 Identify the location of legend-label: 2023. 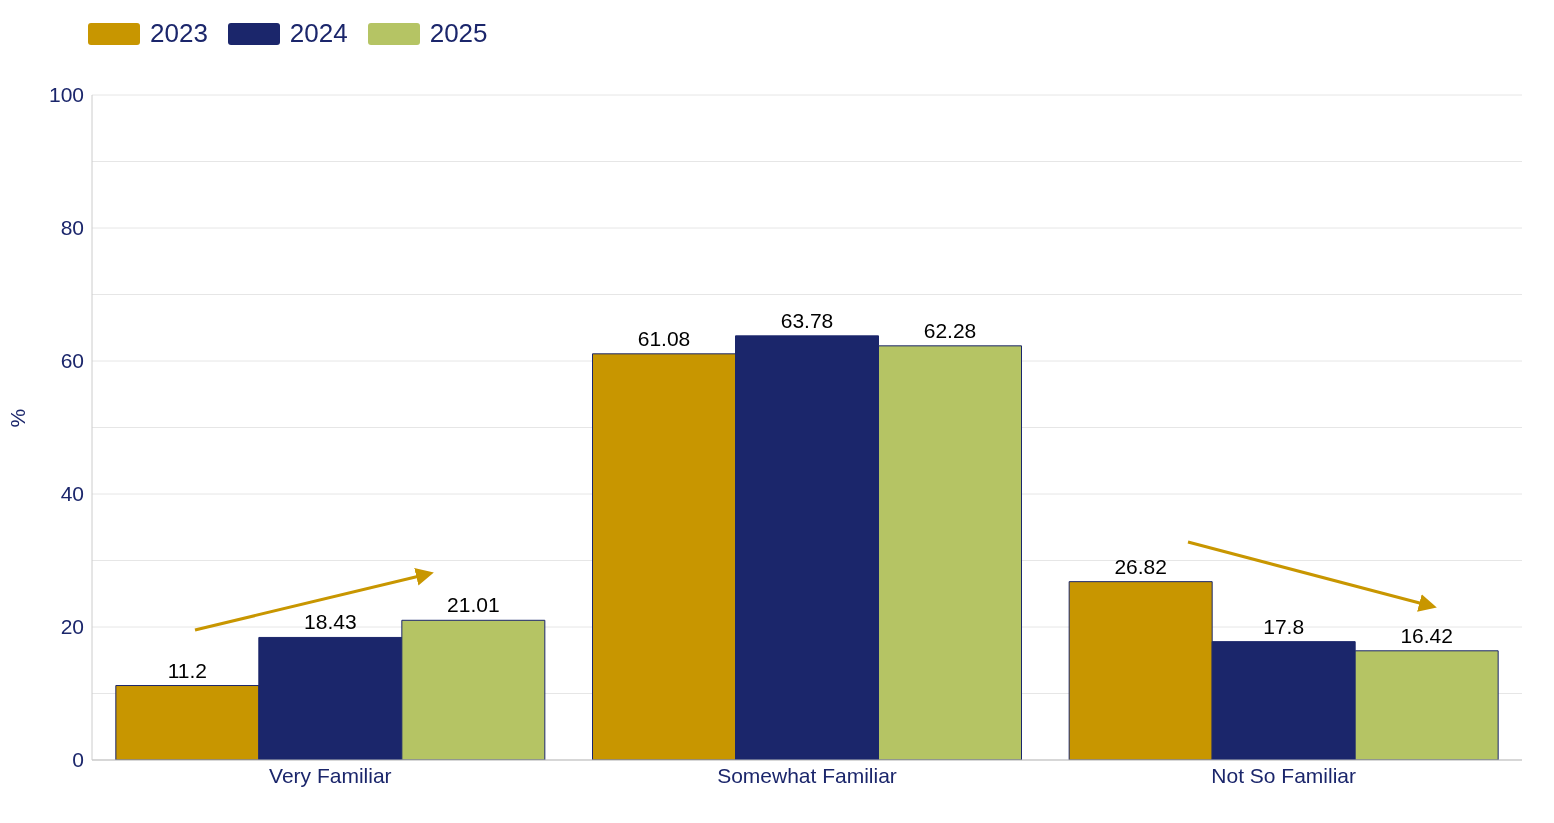
(178, 33).